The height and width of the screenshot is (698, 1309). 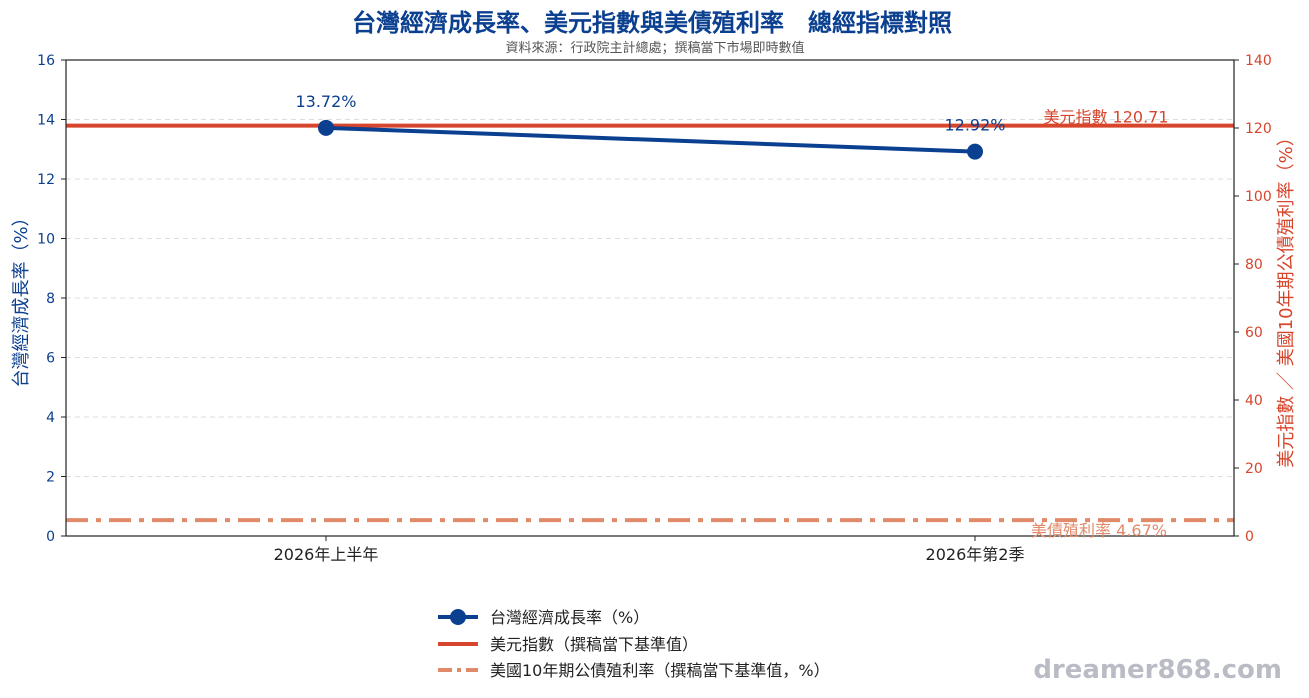 I want to click on right-tick-label: 20, so click(x=1254, y=469).